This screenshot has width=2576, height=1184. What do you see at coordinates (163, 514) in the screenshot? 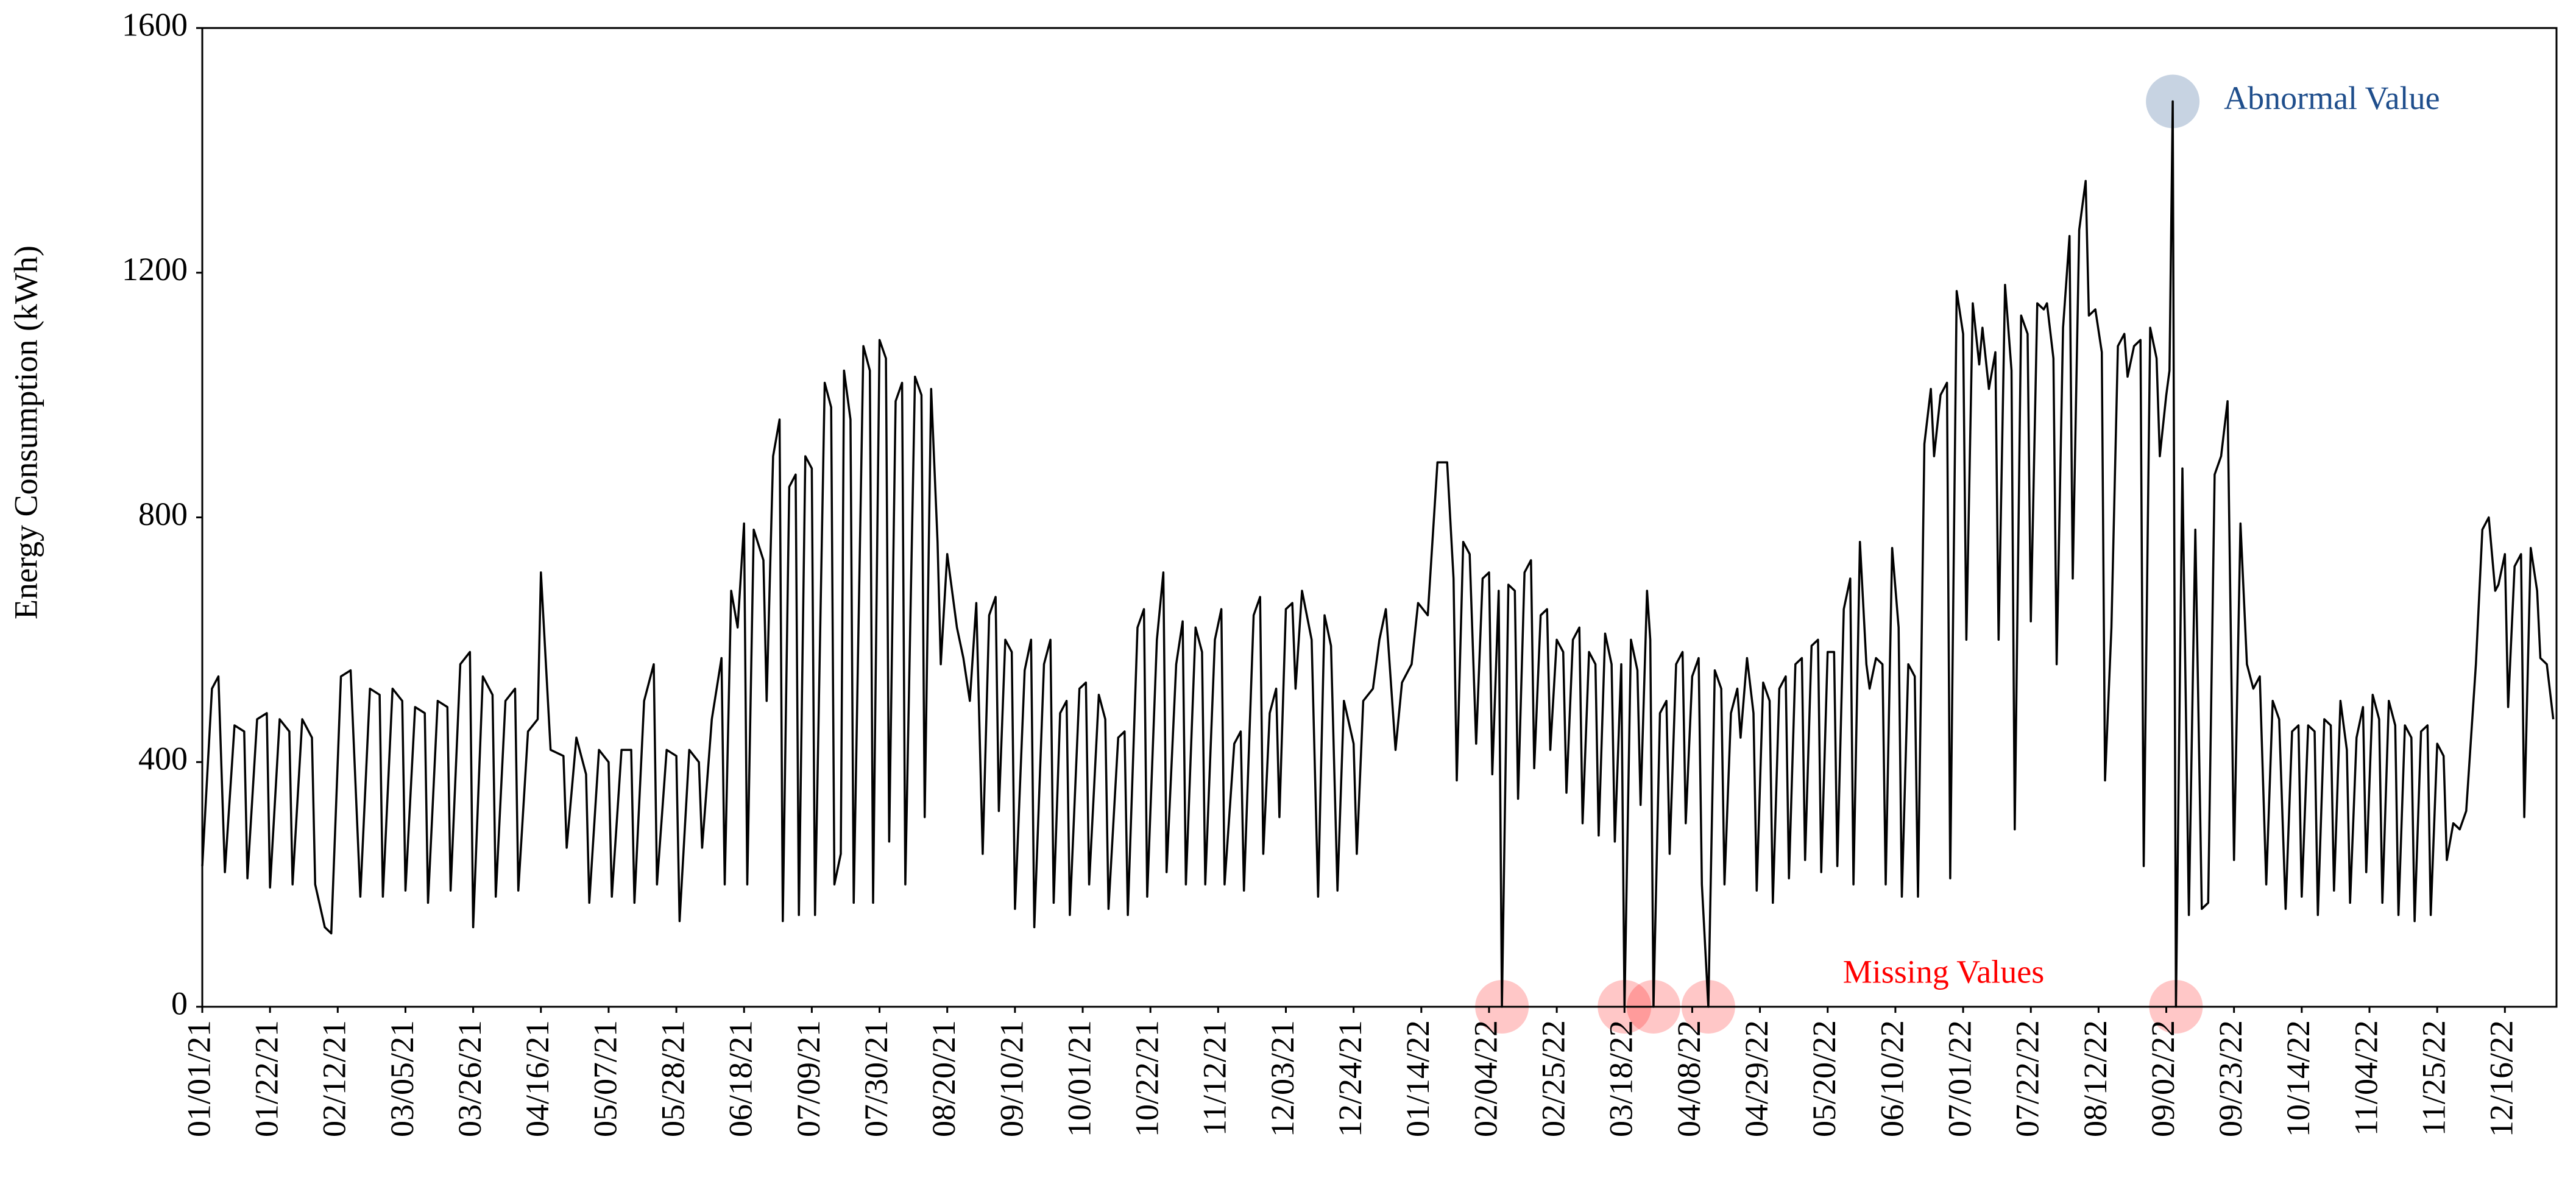
I see `y-tick-label: 800` at bounding box center [163, 514].